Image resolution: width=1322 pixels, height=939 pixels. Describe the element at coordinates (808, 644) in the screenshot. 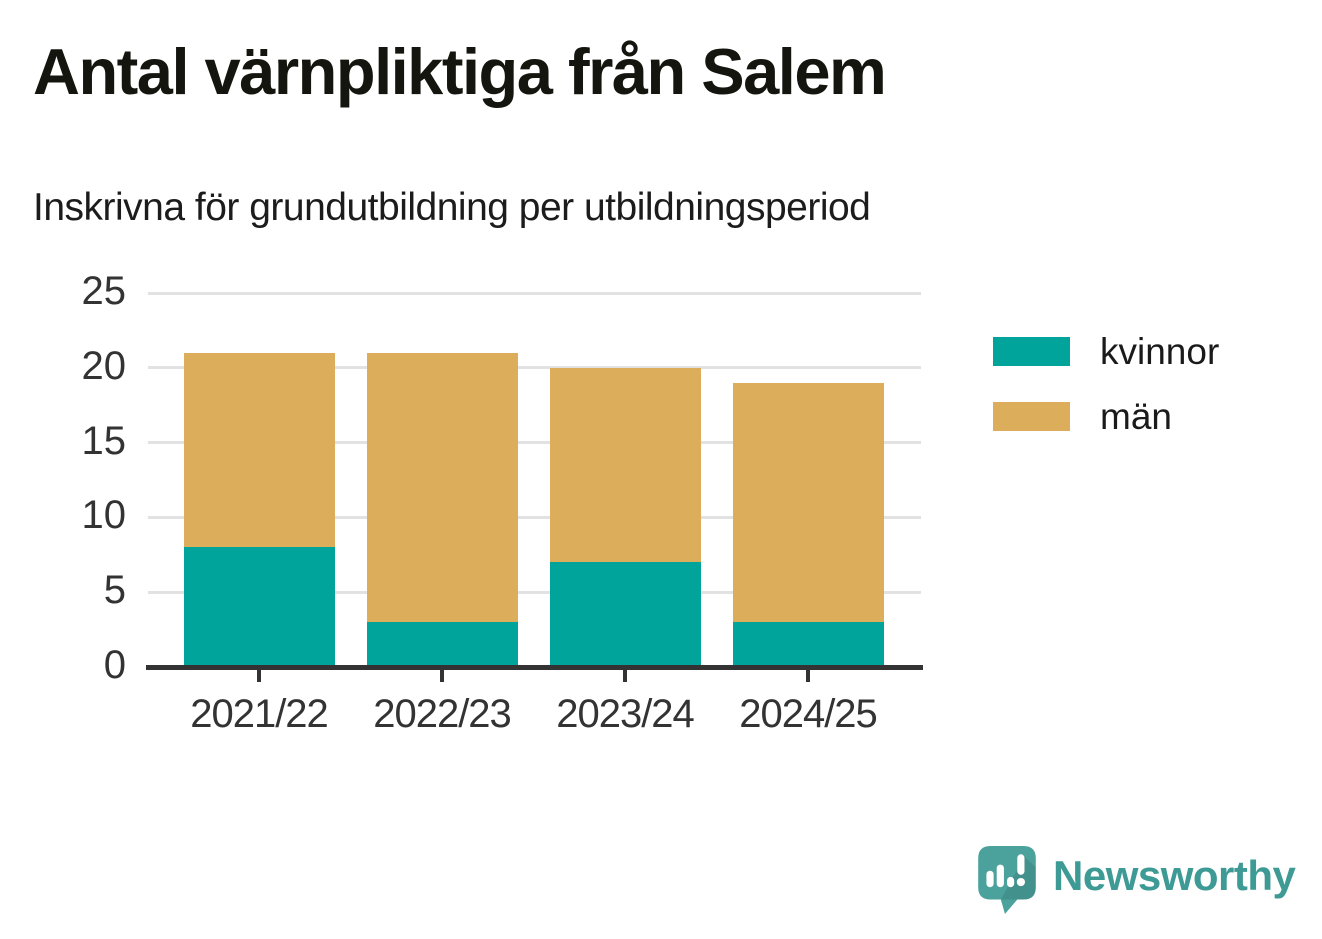

I see `bar-segment-kvinnor-2024/25` at that location.